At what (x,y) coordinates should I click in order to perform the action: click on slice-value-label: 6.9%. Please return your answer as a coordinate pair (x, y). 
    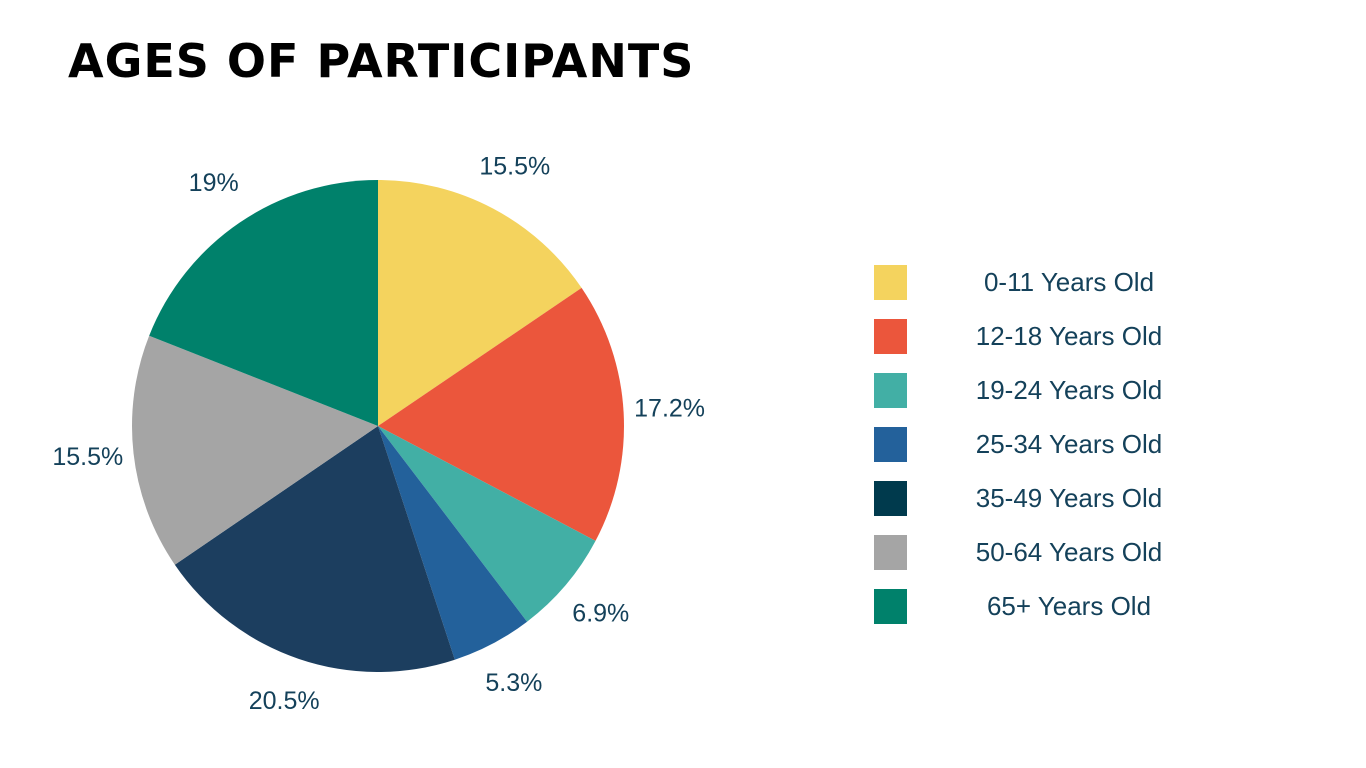
    Looking at the image, I should click on (600, 613).